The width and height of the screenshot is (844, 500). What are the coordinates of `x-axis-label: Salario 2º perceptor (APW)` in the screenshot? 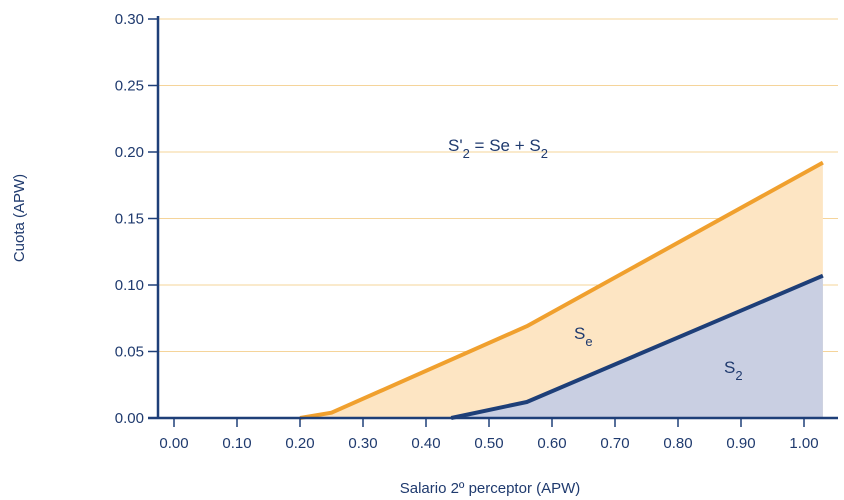 It's located at (490, 488).